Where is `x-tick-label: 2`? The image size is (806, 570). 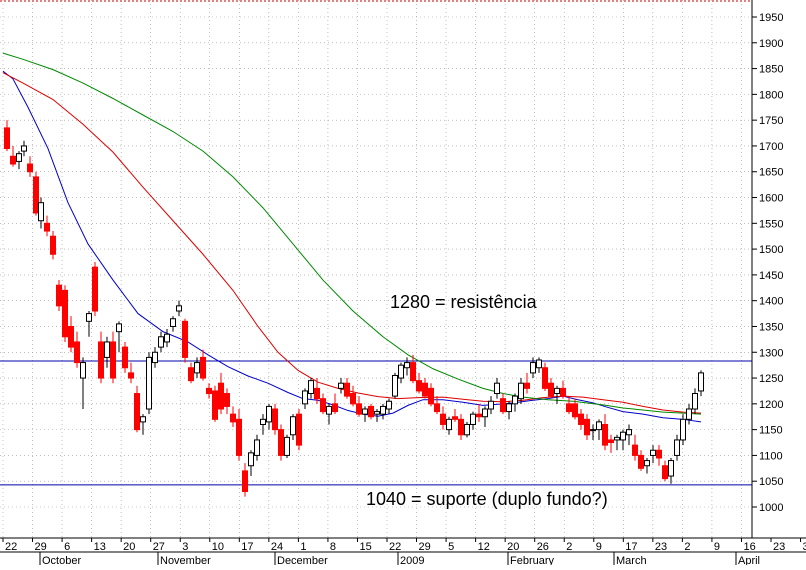
x-tick-label: 2 is located at coordinates (687, 547).